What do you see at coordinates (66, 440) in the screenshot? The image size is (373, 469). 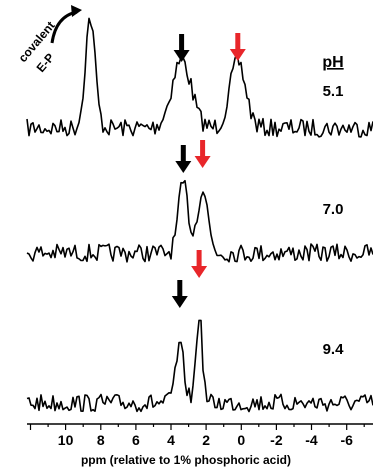 I see `x-tick-label: 10` at bounding box center [66, 440].